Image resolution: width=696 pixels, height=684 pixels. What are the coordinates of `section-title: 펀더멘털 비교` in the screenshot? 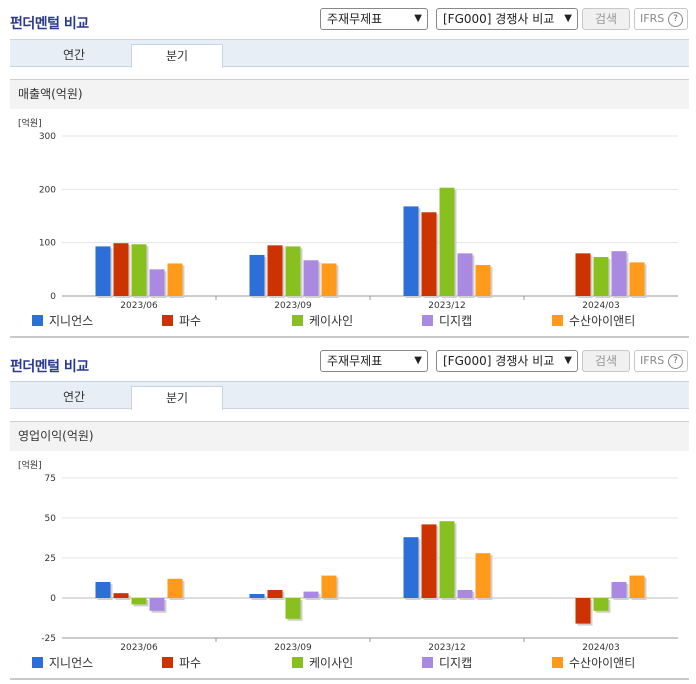 It's located at (49, 367).